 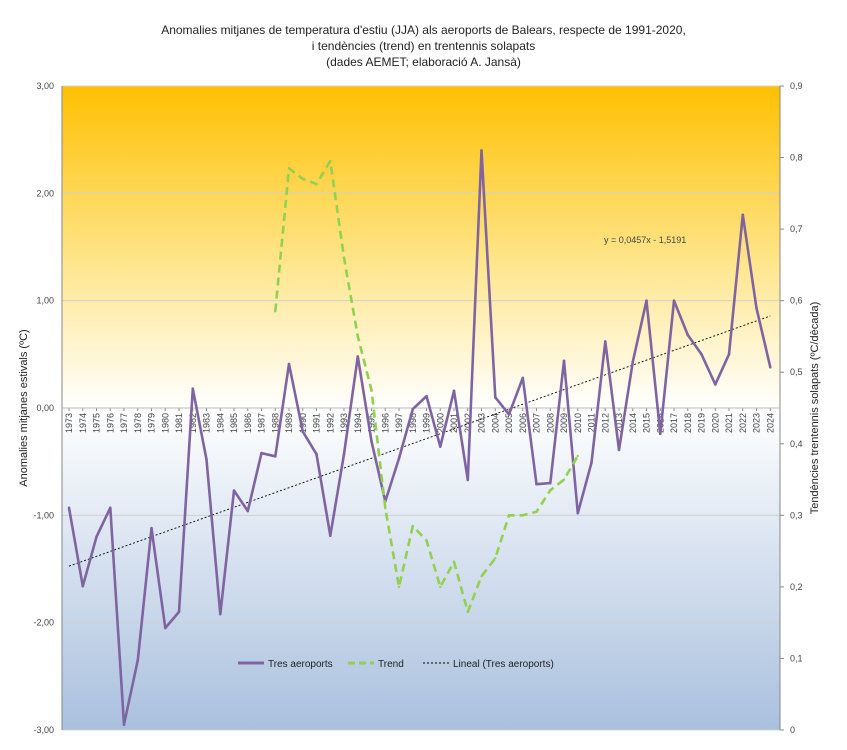 I want to click on x-tick-label: 2003, so click(x=482, y=423).